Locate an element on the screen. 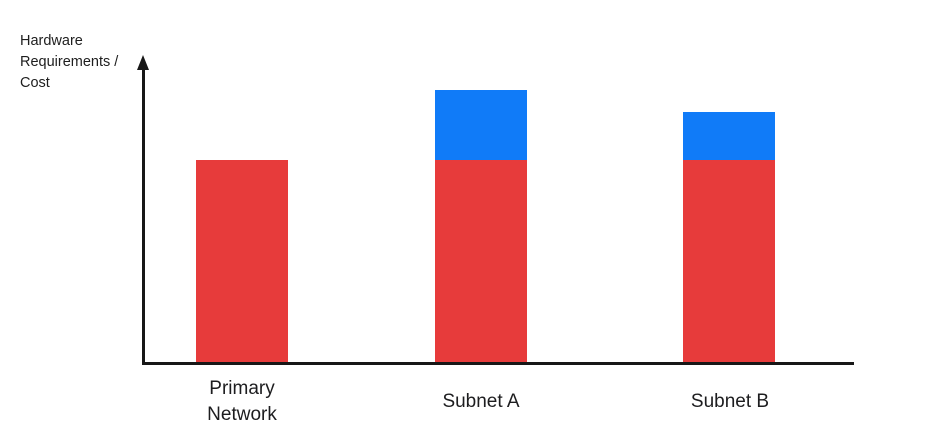 The width and height of the screenshot is (933, 437). bar-subnet-b is located at coordinates (729, 237).